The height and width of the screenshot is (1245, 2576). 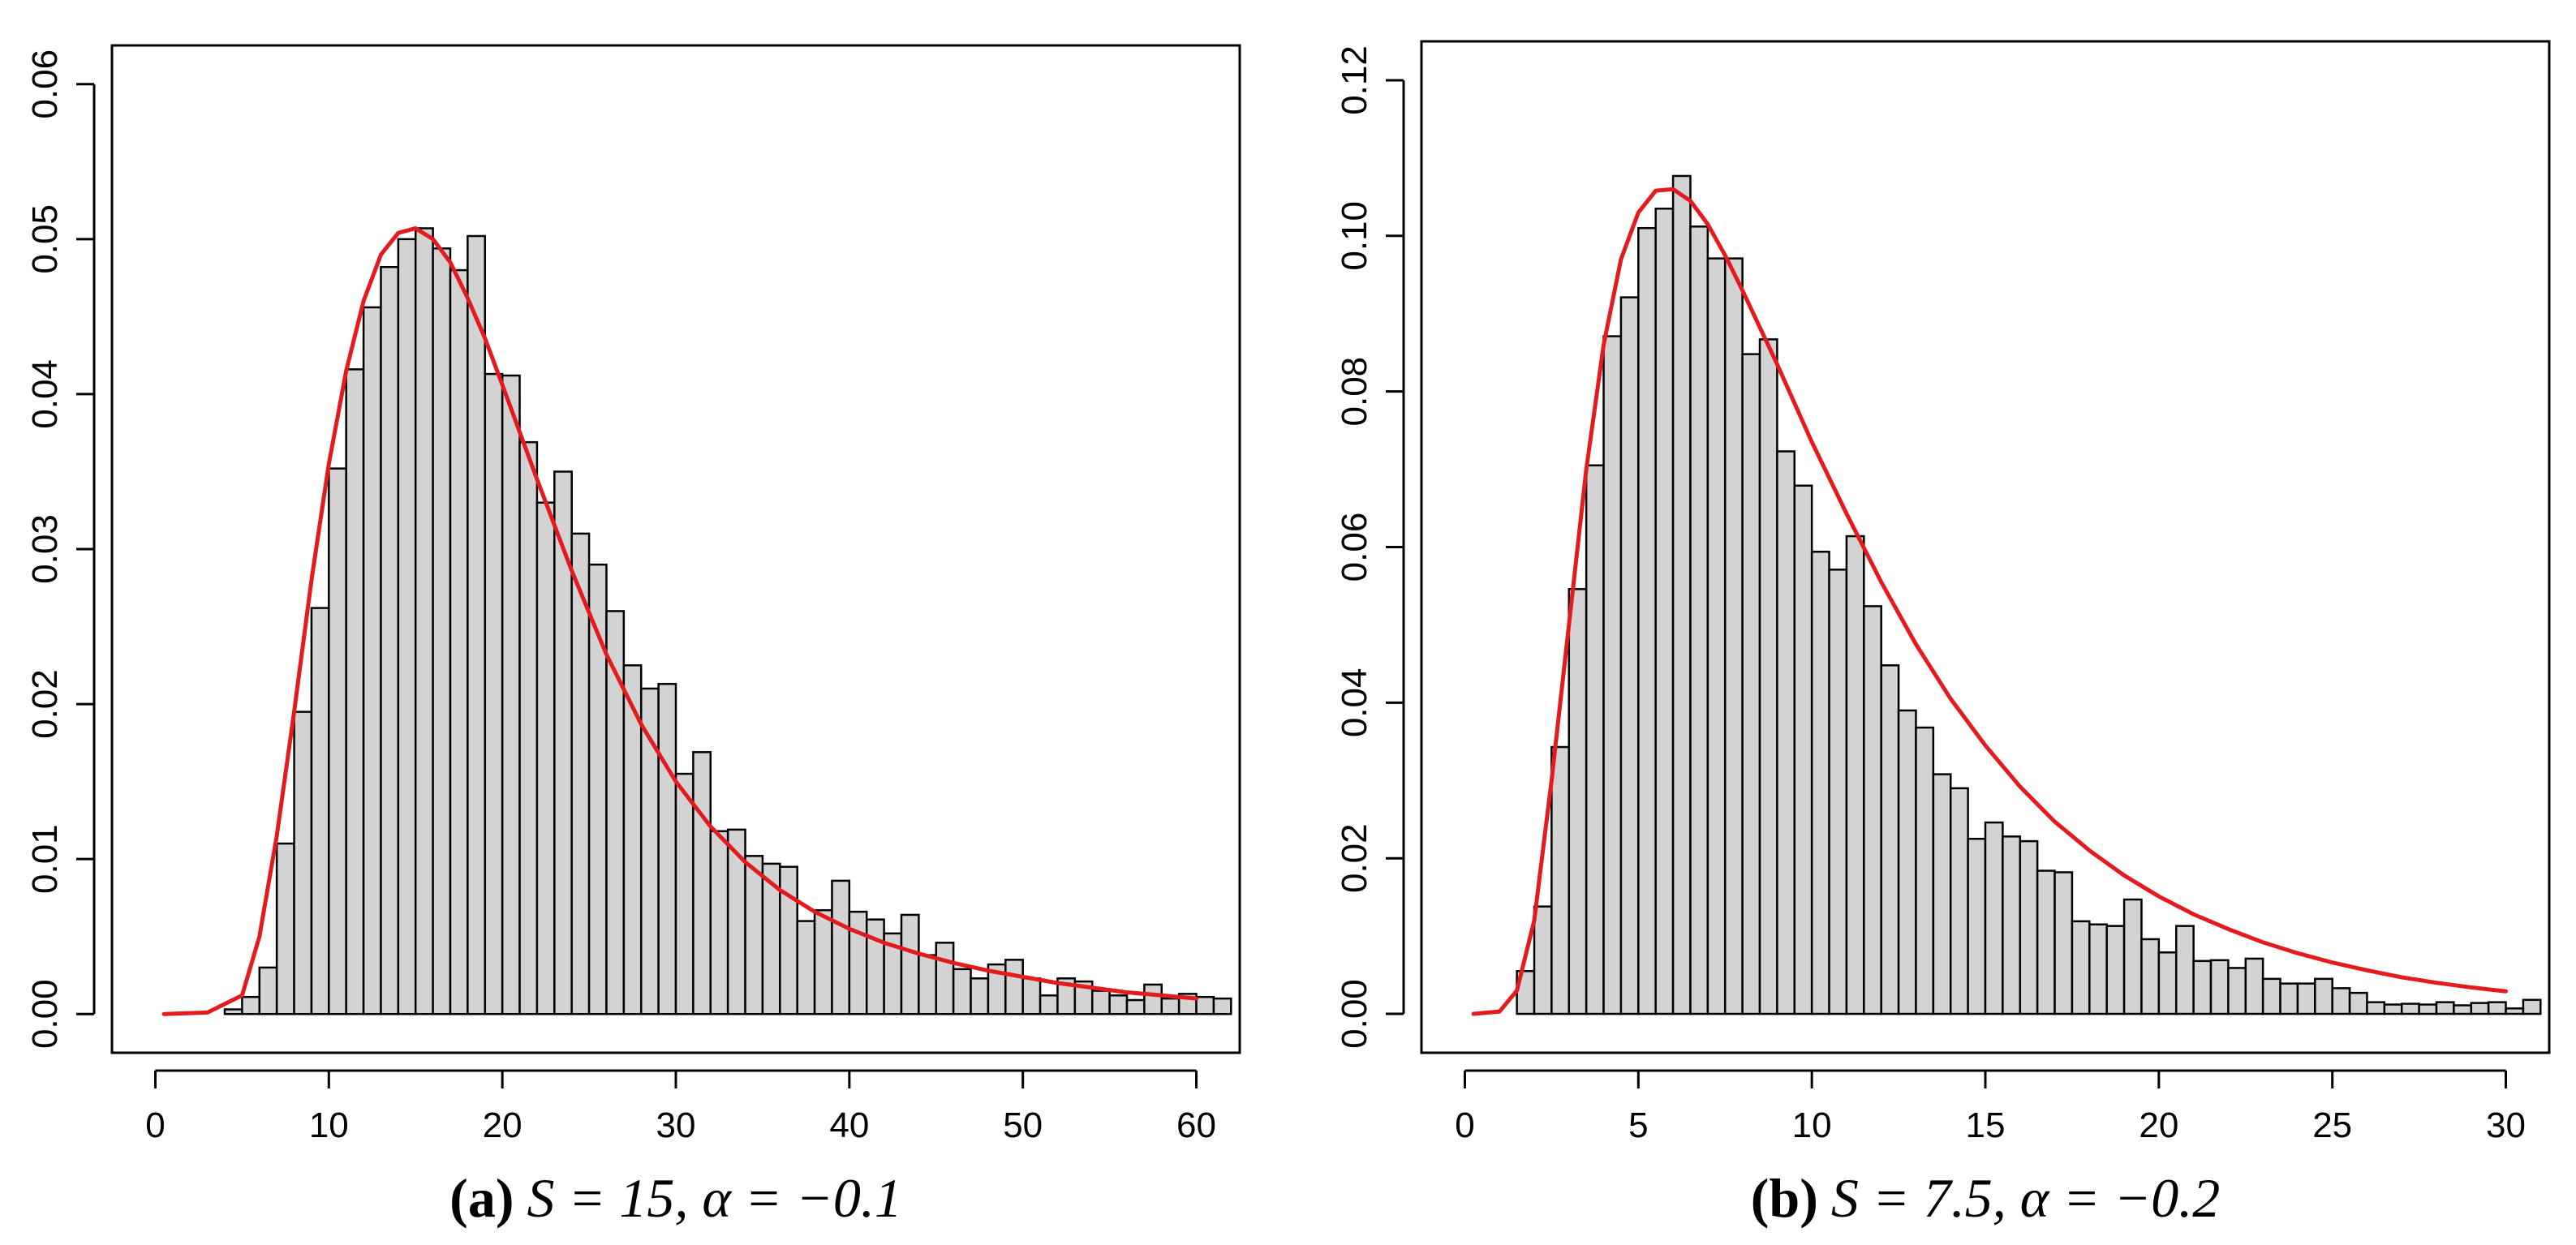 What do you see at coordinates (503, 1125) in the screenshot?
I see `panel-a-x-tick-label: 20` at bounding box center [503, 1125].